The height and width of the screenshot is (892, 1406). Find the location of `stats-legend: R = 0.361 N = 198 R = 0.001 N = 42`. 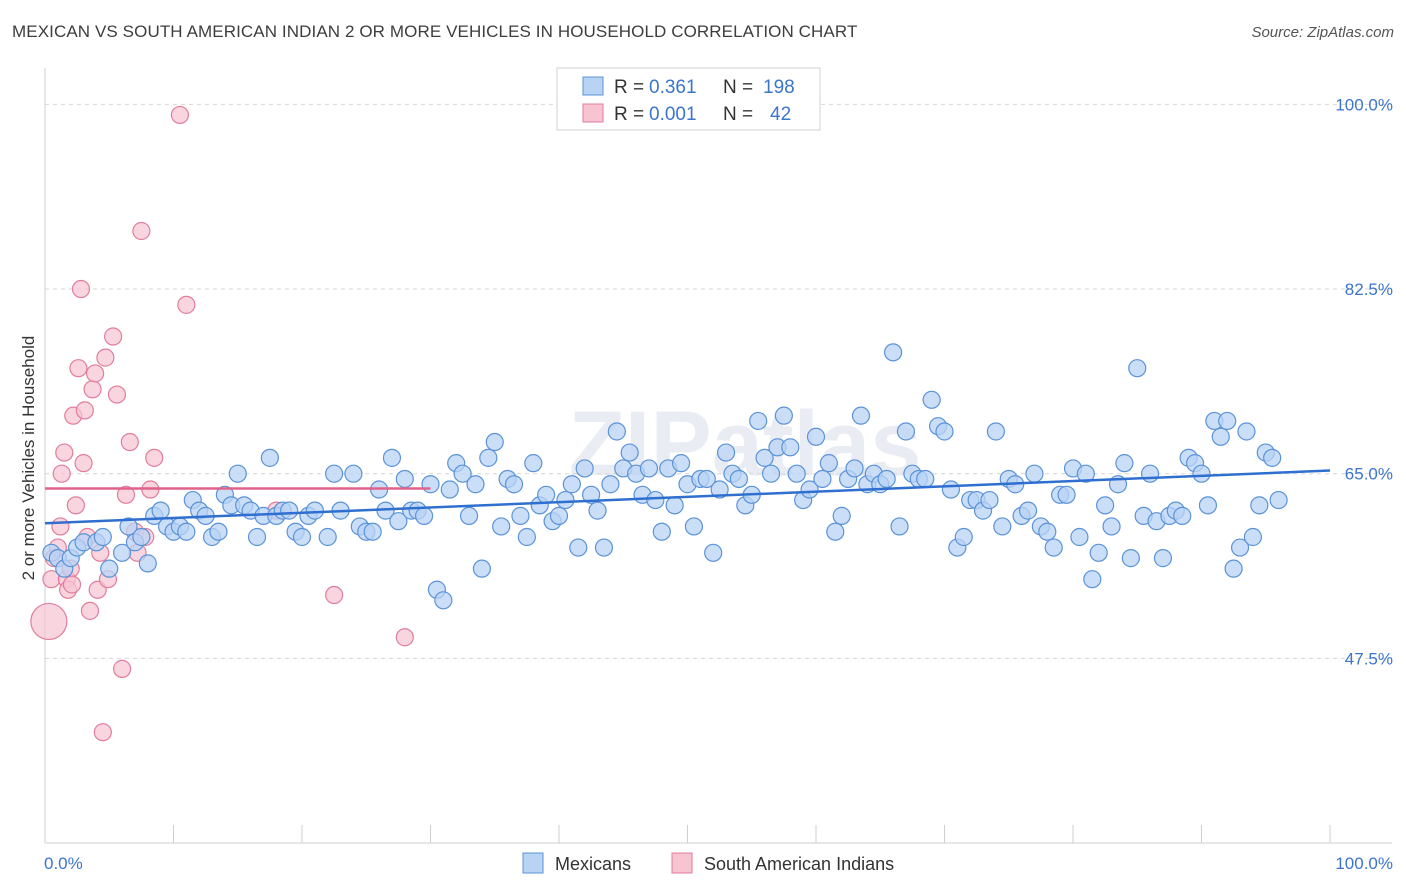

stats-legend: R = 0.361 N = 198 R = 0.001 N = 42 is located at coordinates (688, 99).